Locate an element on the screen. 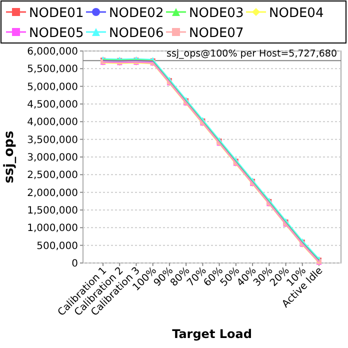 Image resolution: width=348 pixels, height=348 pixels. x-axis-title: Target Load is located at coordinates (212, 334).